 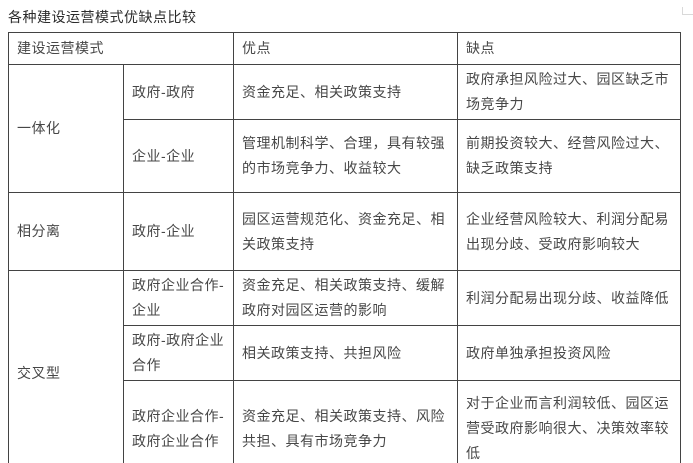 I want to click on cons-cell: 利润分配易出现分歧、收益降低, so click(x=569, y=298).